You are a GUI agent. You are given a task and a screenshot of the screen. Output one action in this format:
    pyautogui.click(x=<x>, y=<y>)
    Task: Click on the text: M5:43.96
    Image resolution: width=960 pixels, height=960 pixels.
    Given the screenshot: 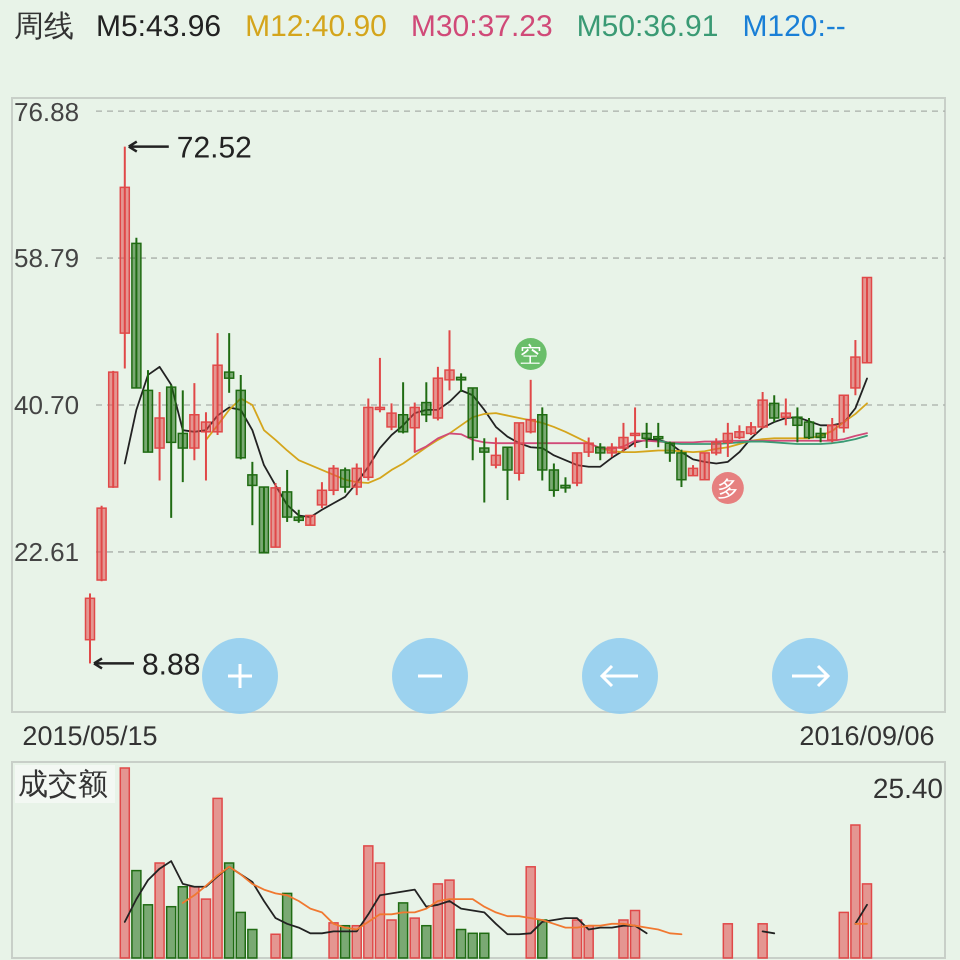 What is the action you would take?
    pyautogui.click(x=159, y=26)
    